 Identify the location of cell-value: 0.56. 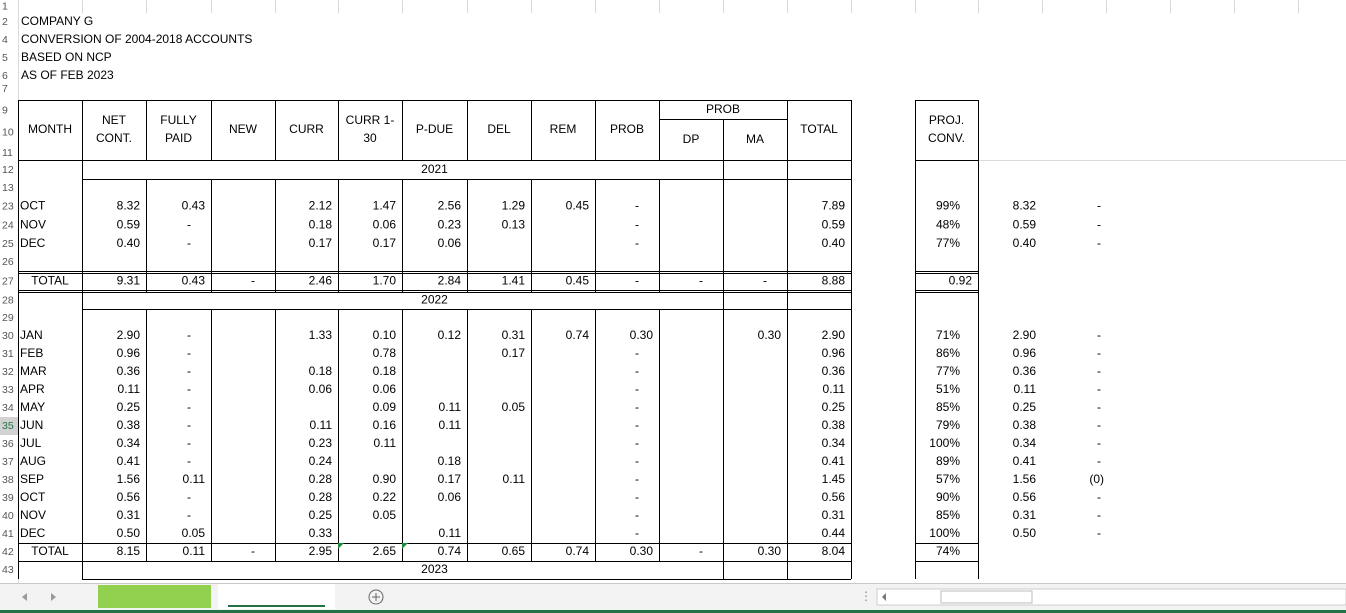
(129, 497).